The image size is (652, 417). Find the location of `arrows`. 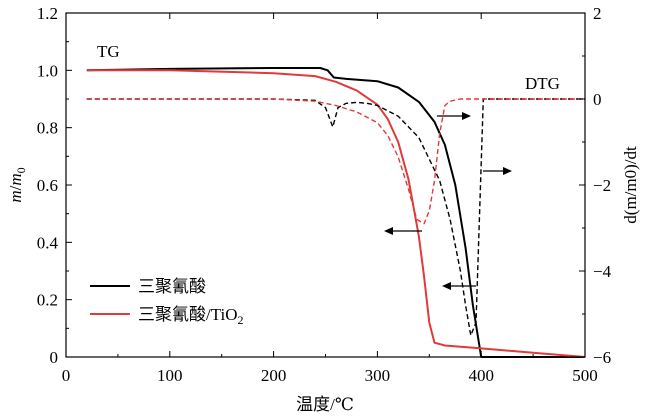

arrows is located at coordinates (448, 201).